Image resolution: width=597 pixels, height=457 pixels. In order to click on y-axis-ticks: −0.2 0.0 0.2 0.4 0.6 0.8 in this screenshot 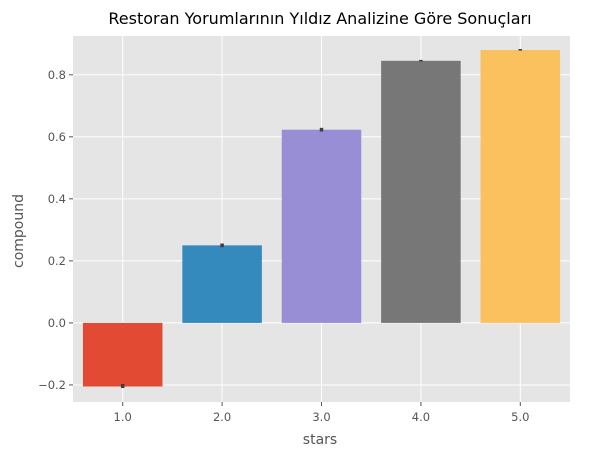, I will do `click(55, 230)`.